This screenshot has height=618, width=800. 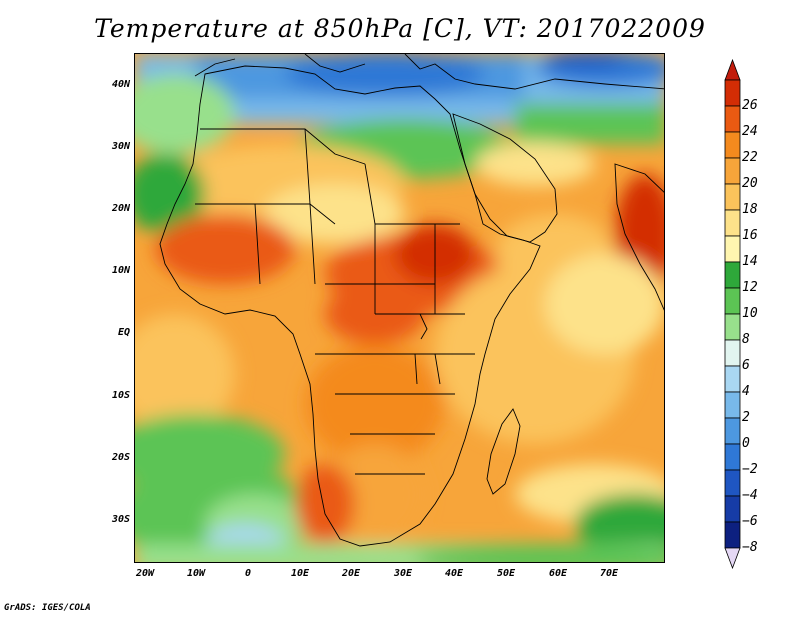 I want to click on colorbar, so click(x=732, y=314).